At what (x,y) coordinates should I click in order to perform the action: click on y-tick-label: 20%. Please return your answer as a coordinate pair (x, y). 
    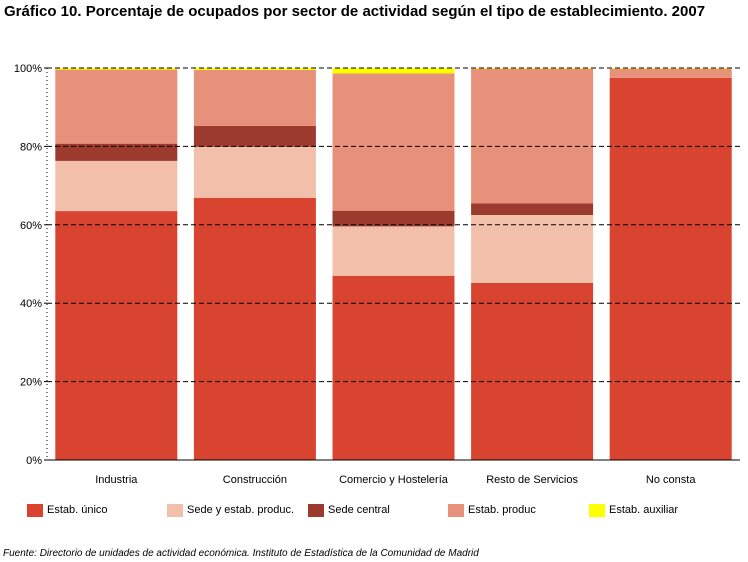
    Looking at the image, I should click on (31, 383).